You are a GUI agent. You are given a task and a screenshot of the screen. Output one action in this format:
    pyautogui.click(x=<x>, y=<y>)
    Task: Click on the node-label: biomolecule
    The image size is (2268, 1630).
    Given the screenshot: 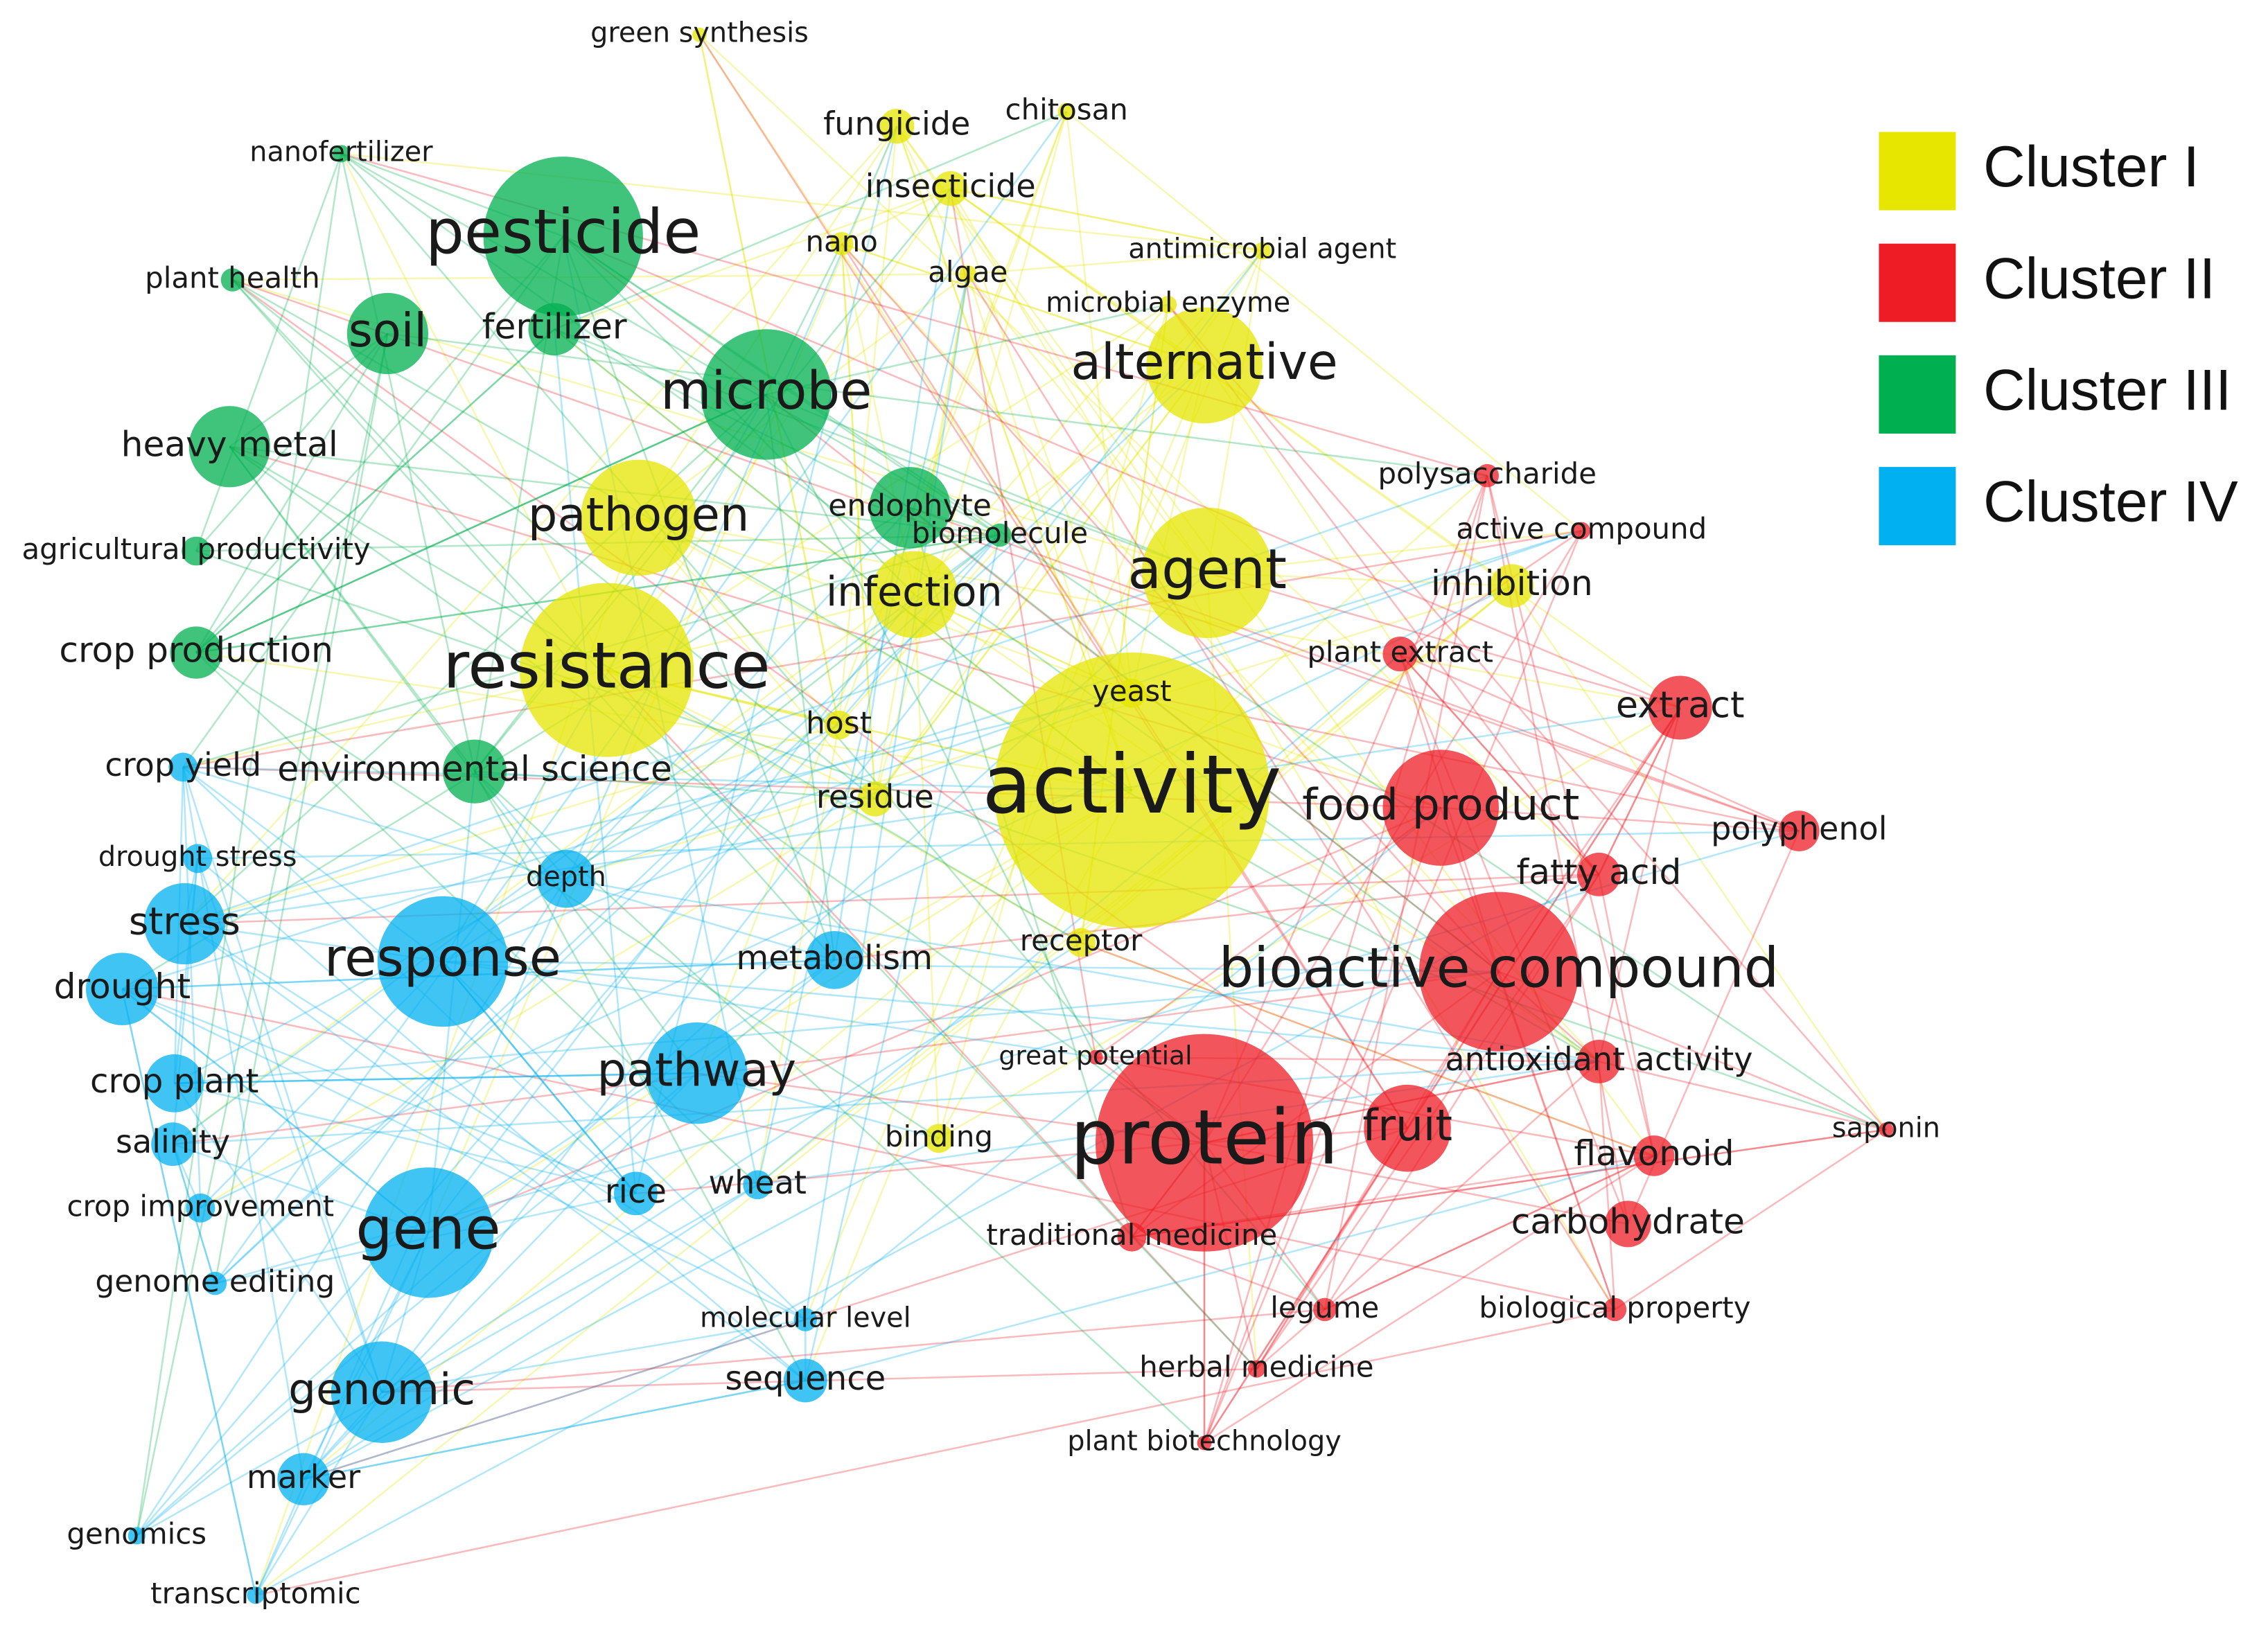 What is the action you would take?
    pyautogui.click(x=1001, y=533)
    